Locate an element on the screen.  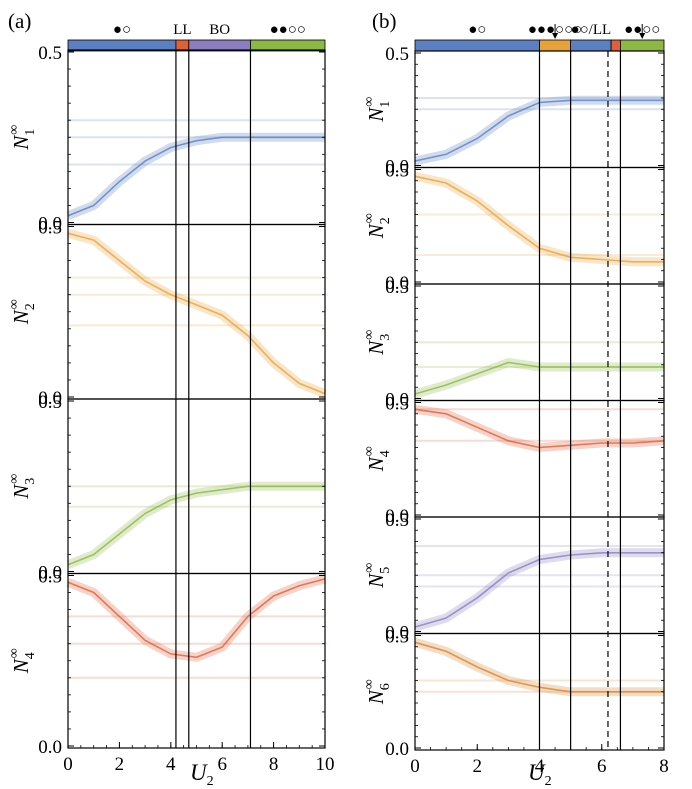
phase-label-b-0: ●○ is located at coordinates (477, 30).